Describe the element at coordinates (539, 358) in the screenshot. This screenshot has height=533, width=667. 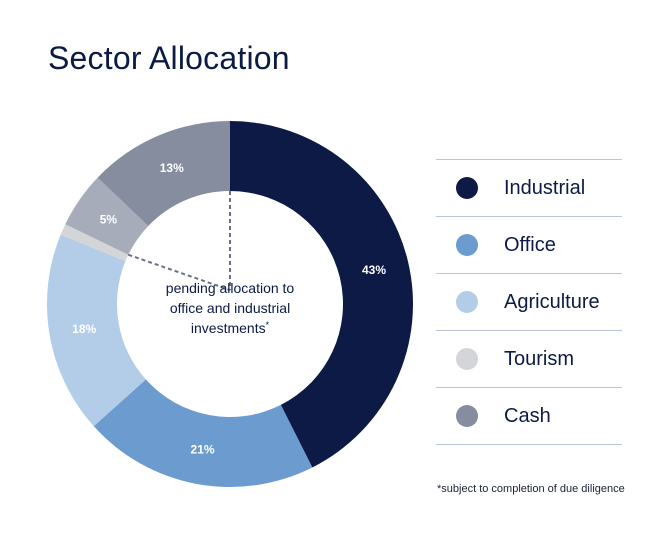
I see `legend-label: Tourism` at that location.